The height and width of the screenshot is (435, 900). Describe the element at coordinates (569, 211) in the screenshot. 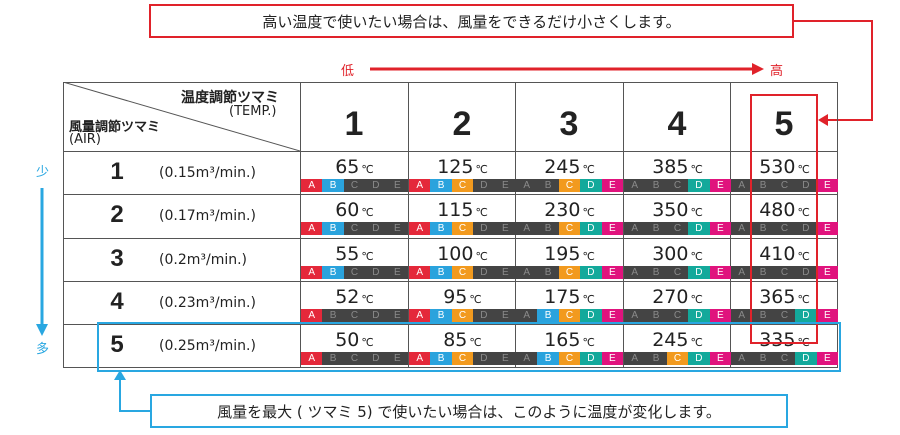

I see `temp-cell-2-3: 230 ℃` at that location.